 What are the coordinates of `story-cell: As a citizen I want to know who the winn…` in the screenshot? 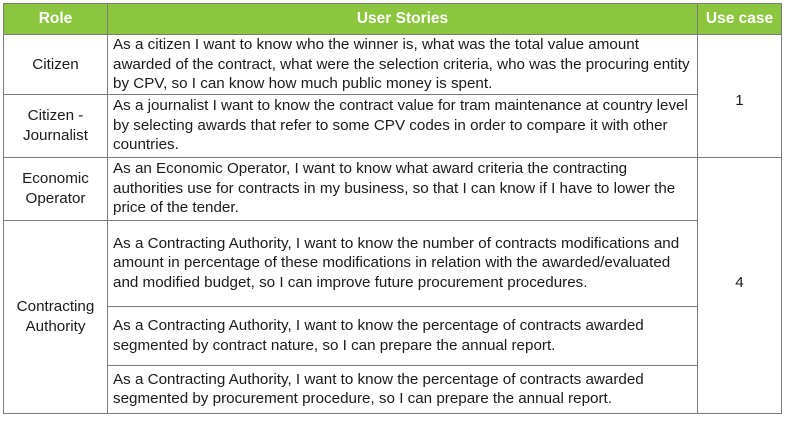 It's located at (402, 64).